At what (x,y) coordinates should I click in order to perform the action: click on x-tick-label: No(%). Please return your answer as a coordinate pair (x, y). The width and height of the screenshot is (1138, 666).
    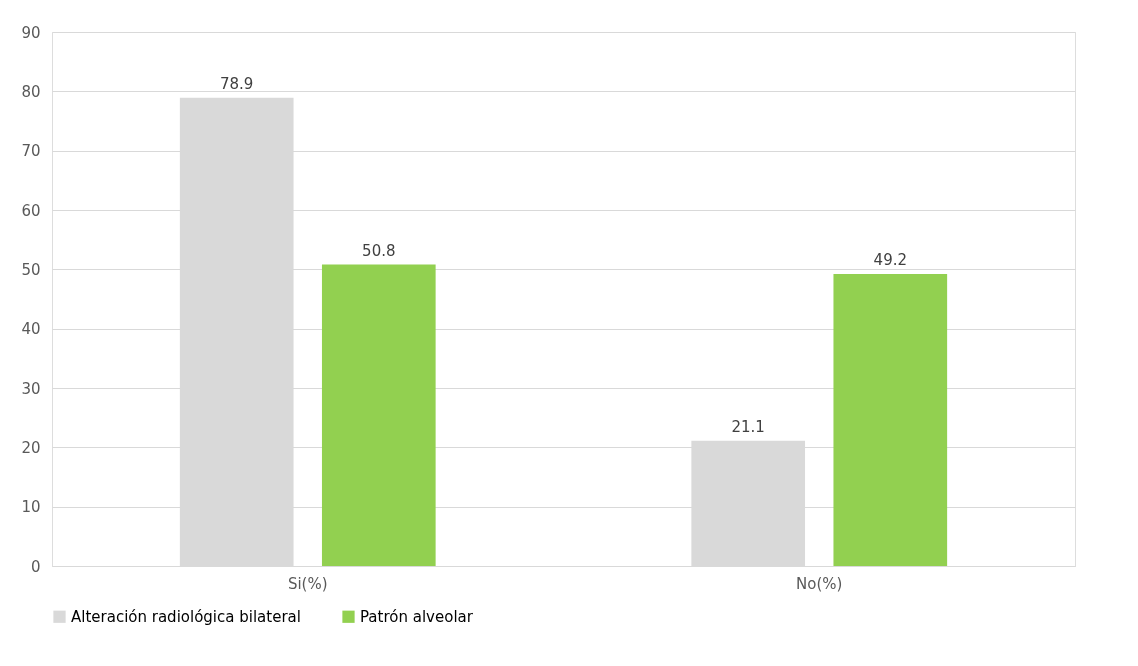
    Looking at the image, I should click on (819, 583).